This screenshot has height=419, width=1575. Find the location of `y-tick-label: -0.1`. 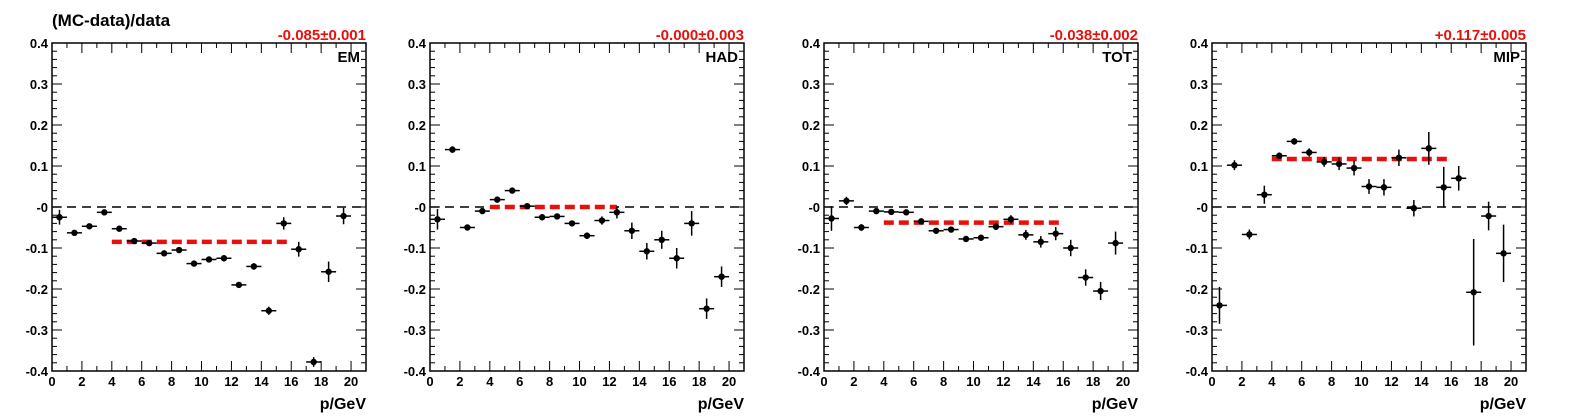

y-tick-label: -0.1 is located at coordinates (1197, 248).